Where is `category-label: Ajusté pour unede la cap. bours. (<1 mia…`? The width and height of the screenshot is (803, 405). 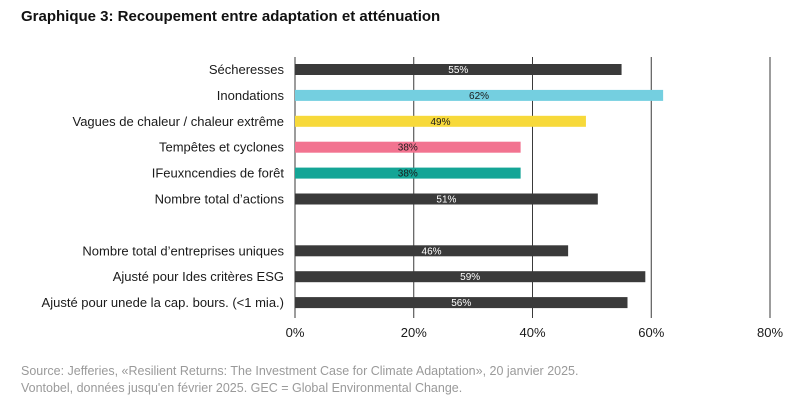 category-label: Ajusté pour unede la cap. bours. (<1 mia… is located at coordinates (163, 302).